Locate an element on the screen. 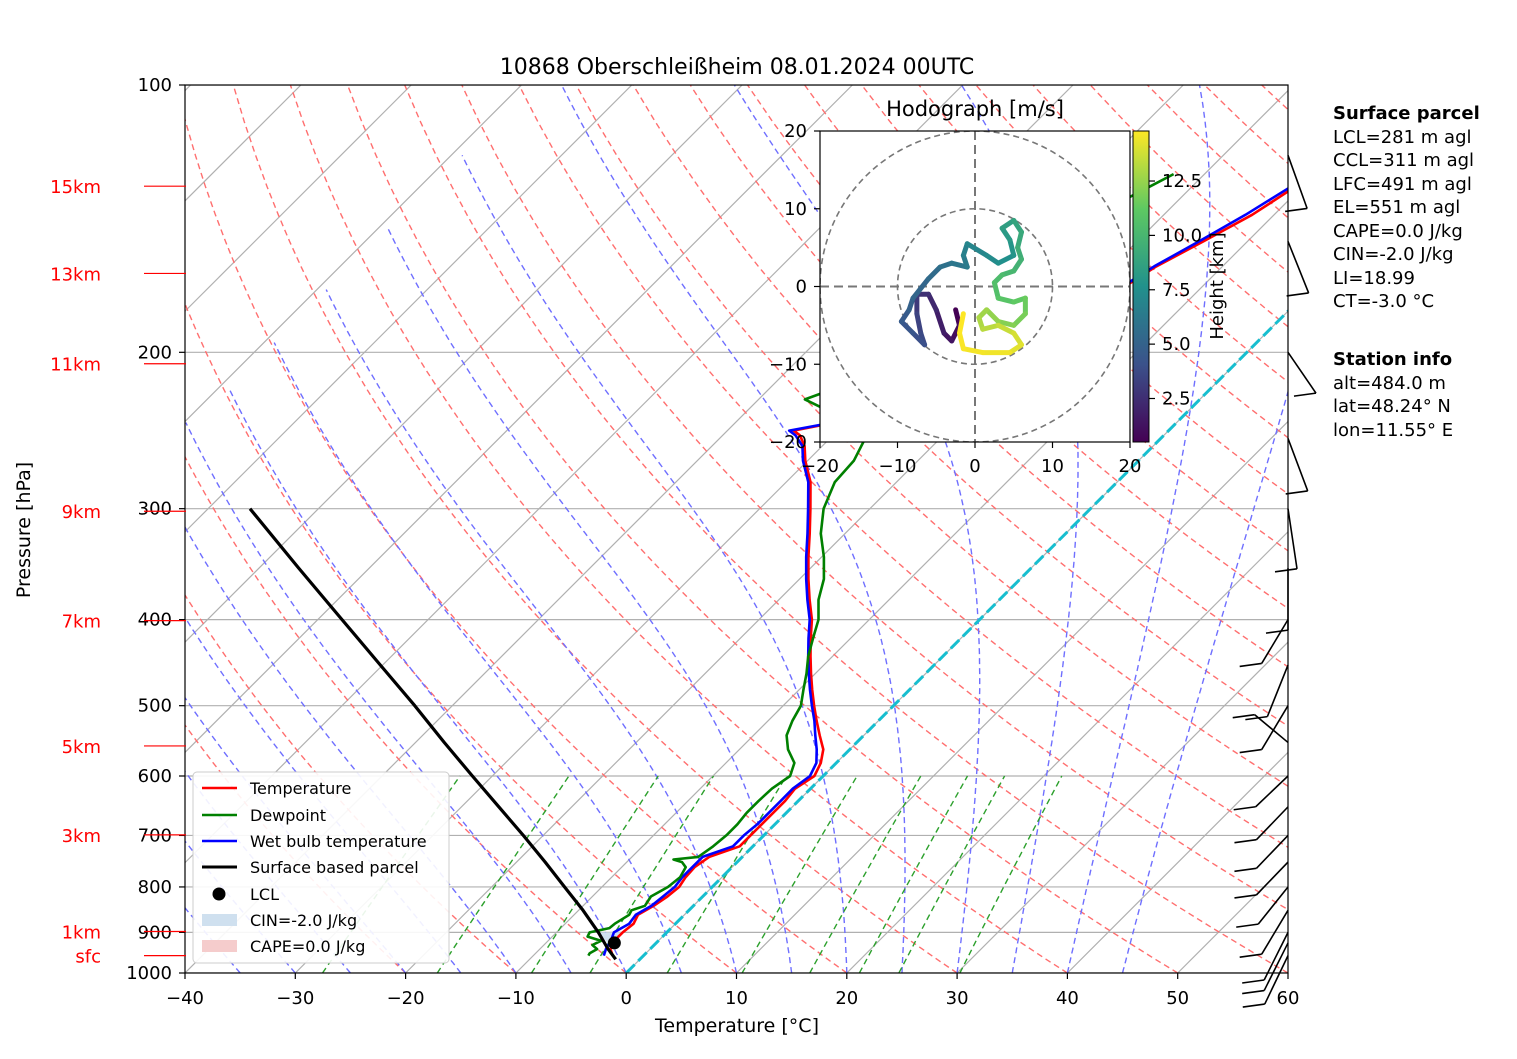  height-label: 13km is located at coordinates (75, 274).